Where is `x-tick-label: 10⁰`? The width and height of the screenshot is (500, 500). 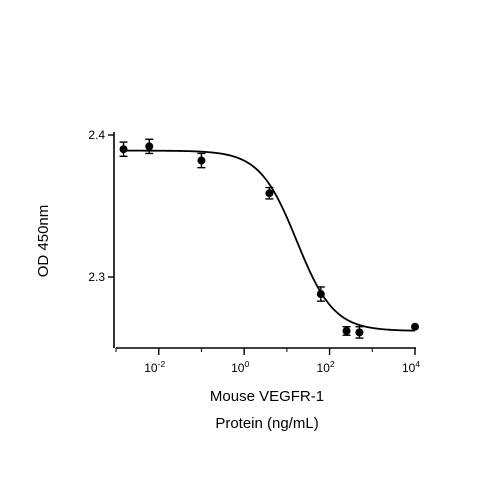
x-tick-label: 10⁰ is located at coordinates (240, 367).